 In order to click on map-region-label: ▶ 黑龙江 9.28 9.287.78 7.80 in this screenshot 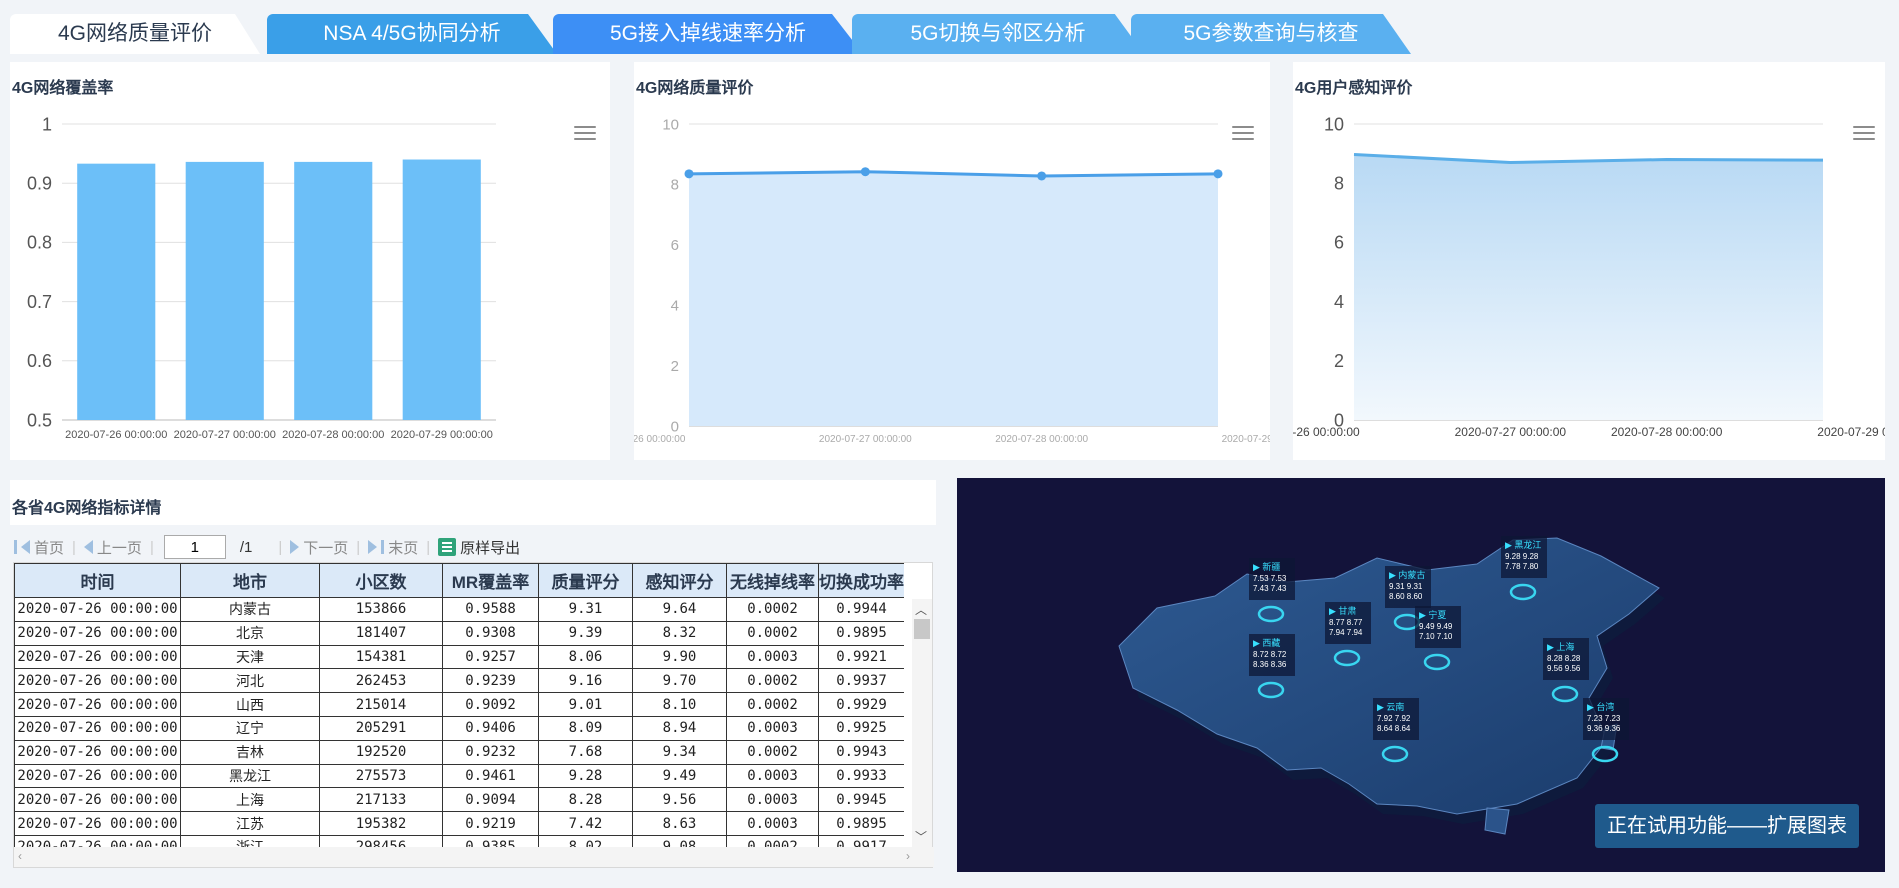, I will do `click(1524, 568)`.